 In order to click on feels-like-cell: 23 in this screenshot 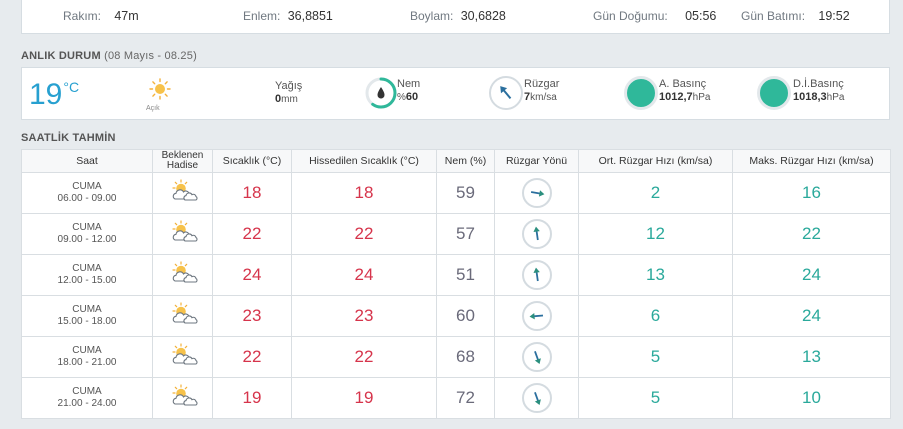, I will do `click(364, 316)`.